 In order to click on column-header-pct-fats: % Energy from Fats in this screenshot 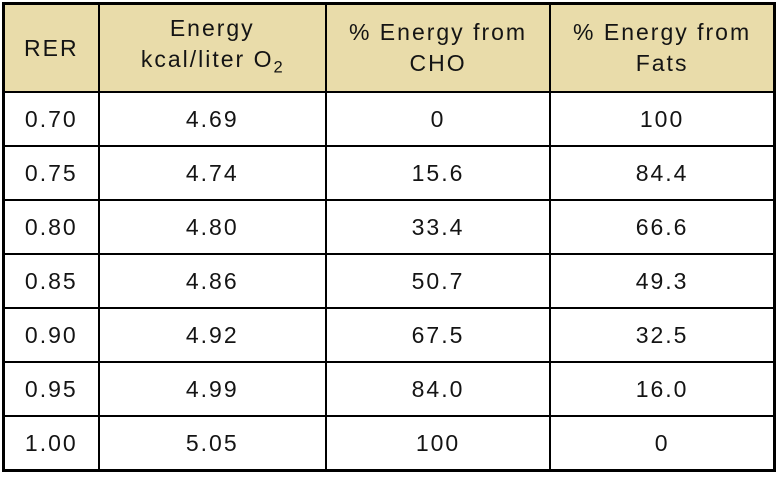, I will do `click(662, 47)`.